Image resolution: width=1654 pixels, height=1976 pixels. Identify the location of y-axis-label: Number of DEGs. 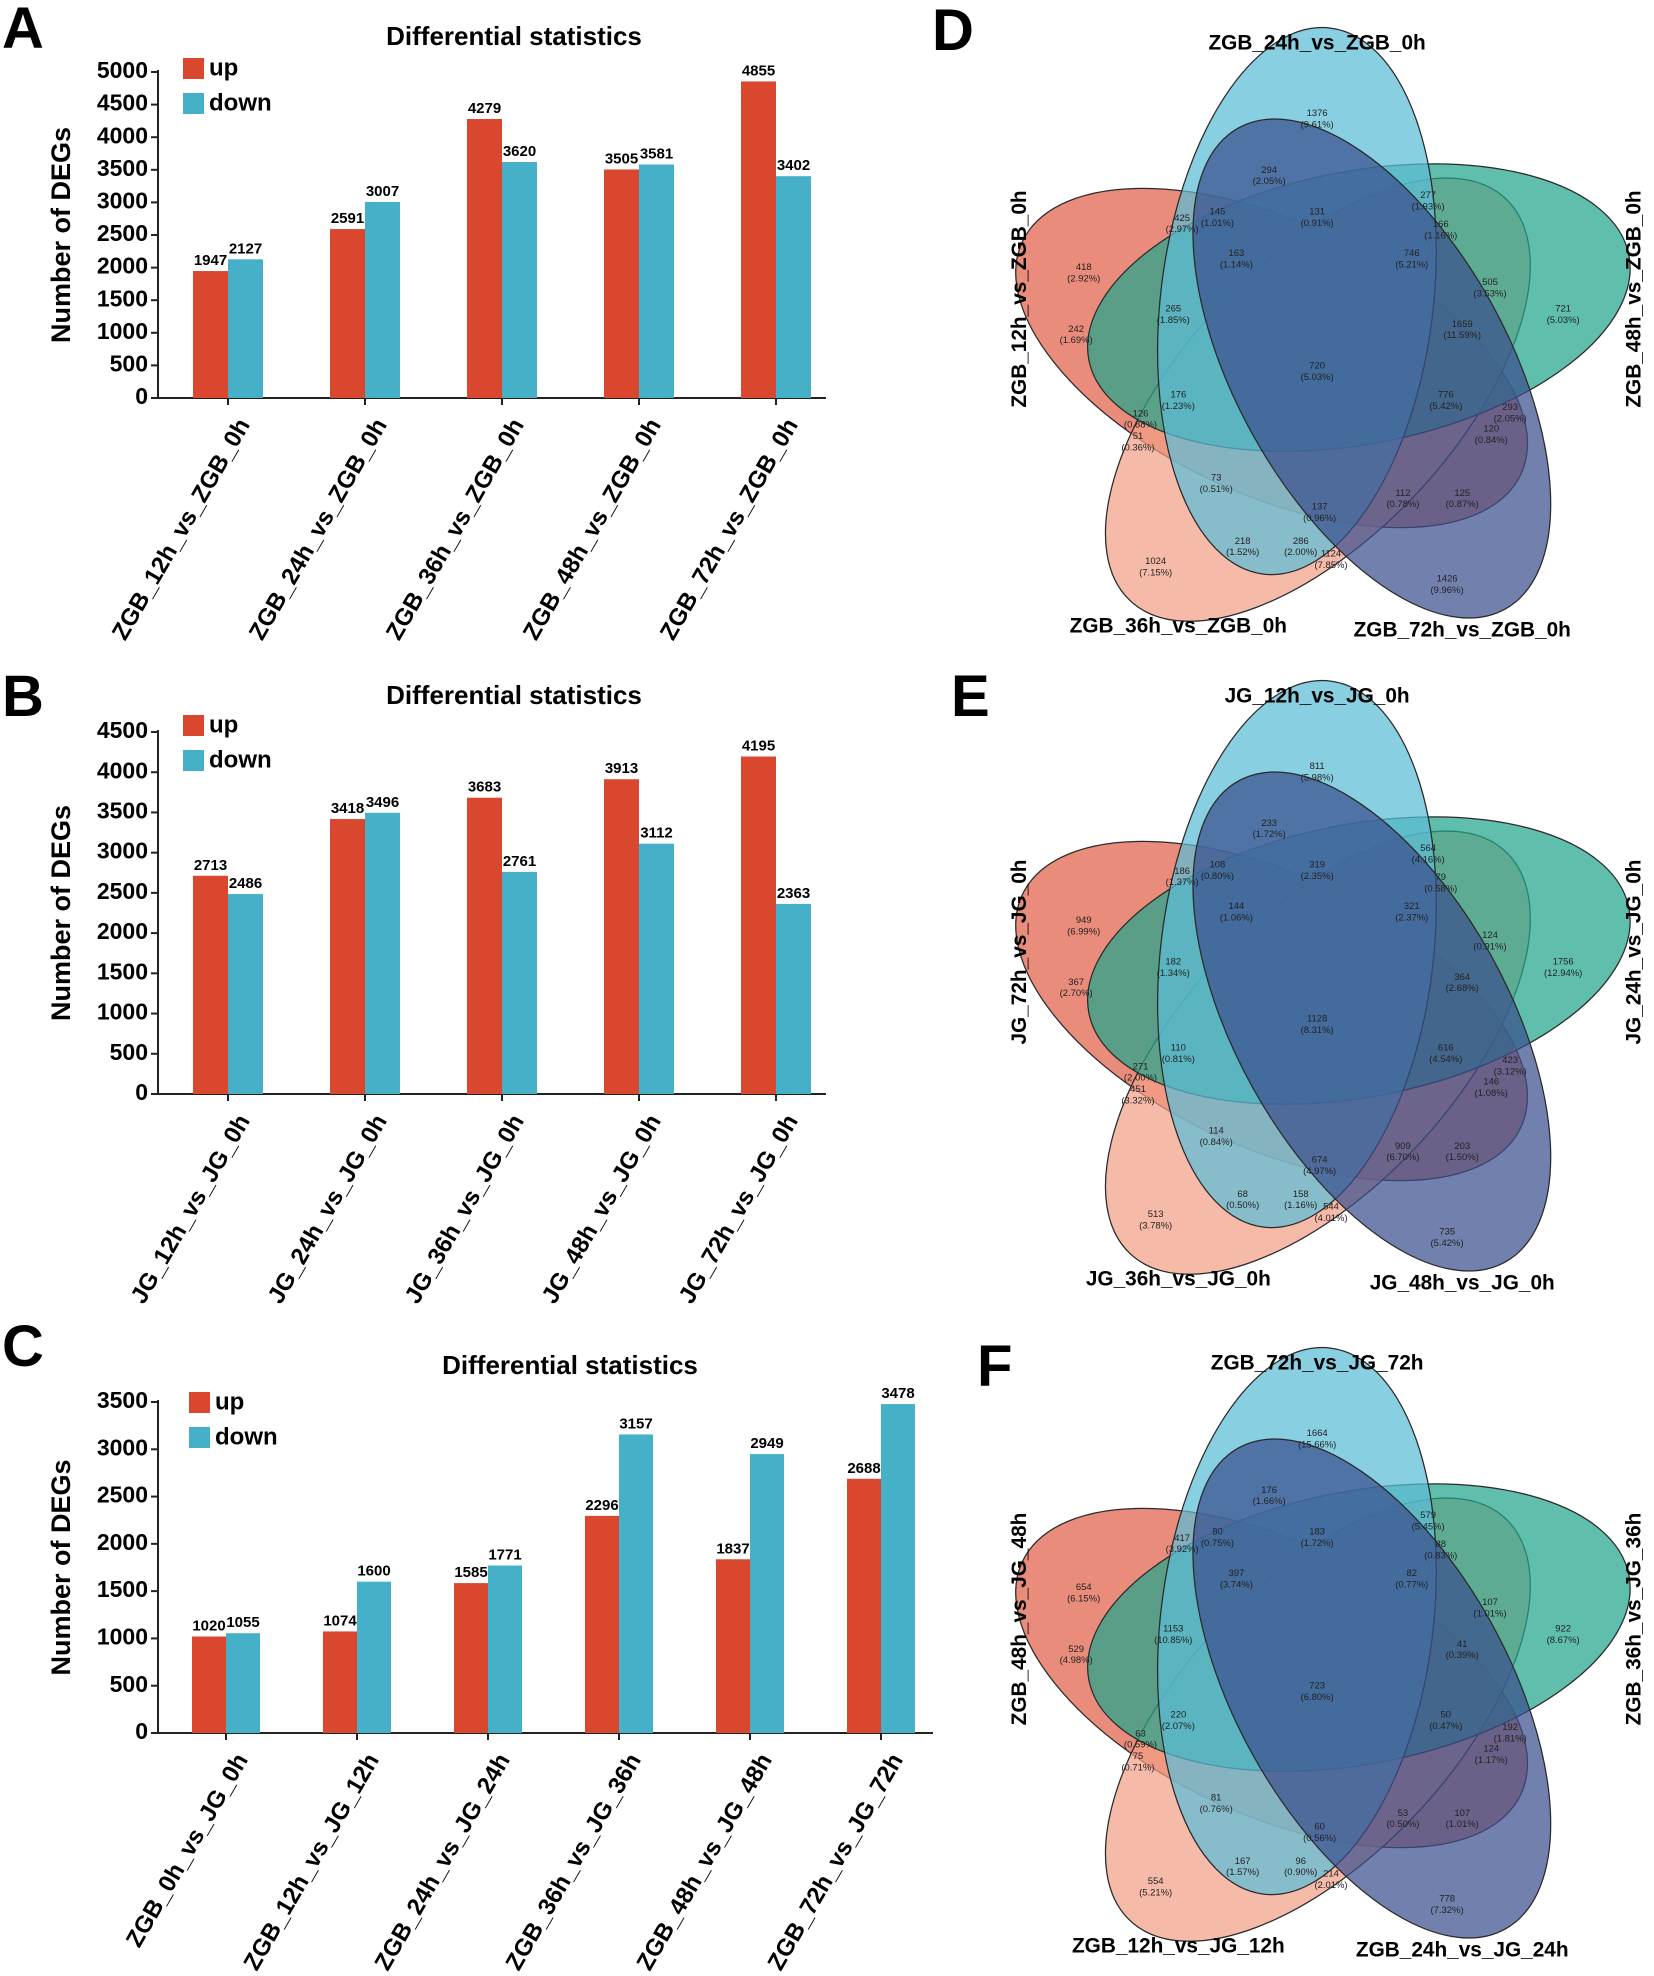
(61, 1567).